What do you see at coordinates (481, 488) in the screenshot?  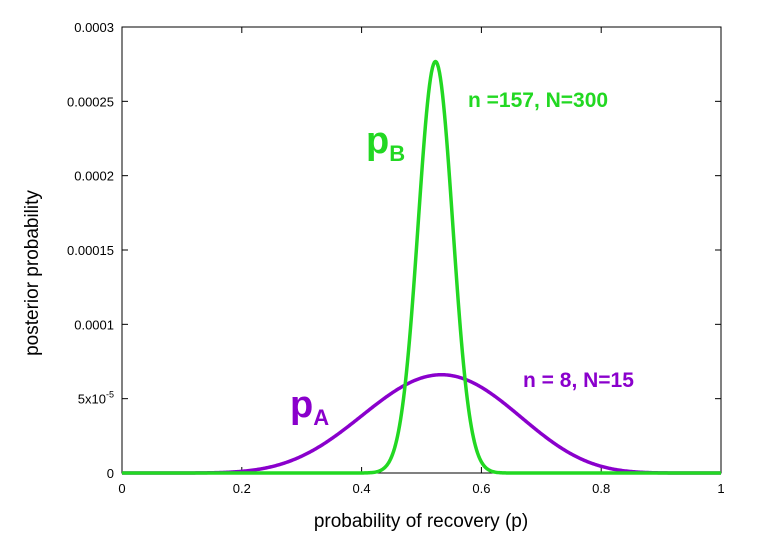 I see `x-tick-label: 0.6` at bounding box center [481, 488].